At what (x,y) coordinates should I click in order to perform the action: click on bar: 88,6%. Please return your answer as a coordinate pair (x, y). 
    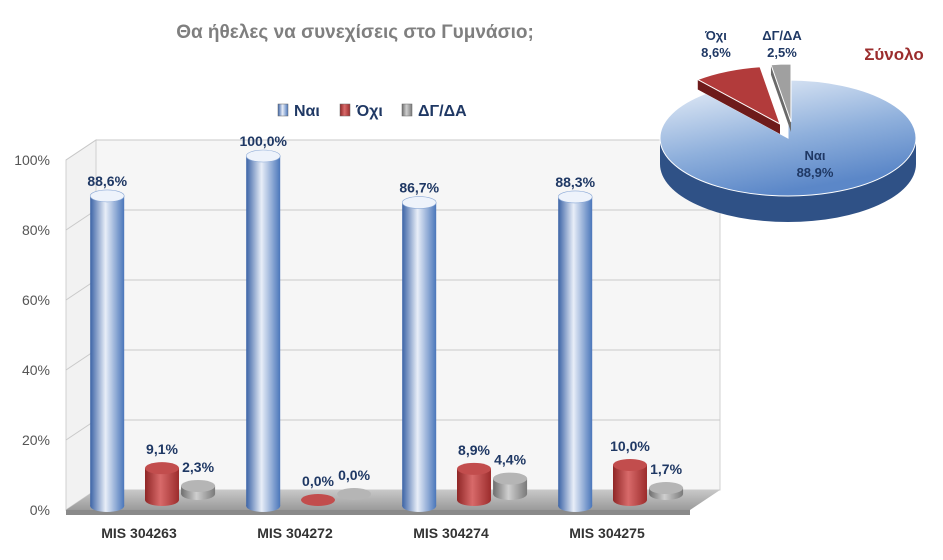
    Looking at the image, I should click on (107, 342).